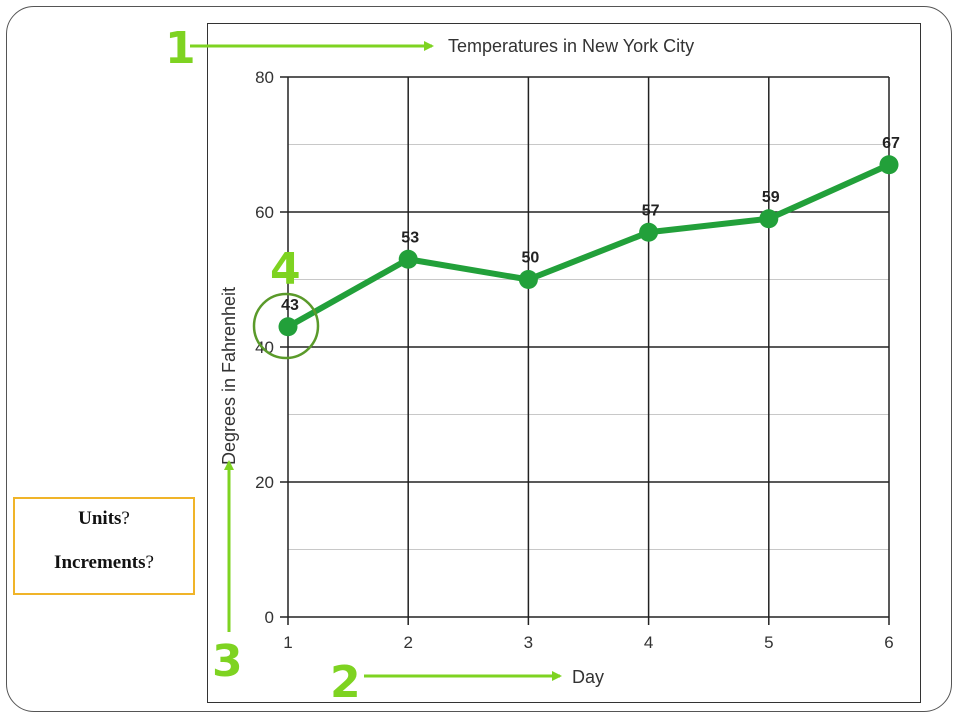 The width and height of the screenshot is (960, 720). What do you see at coordinates (264, 77) in the screenshot?
I see `y-tick-label: 80` at bounding box center [264, 77].